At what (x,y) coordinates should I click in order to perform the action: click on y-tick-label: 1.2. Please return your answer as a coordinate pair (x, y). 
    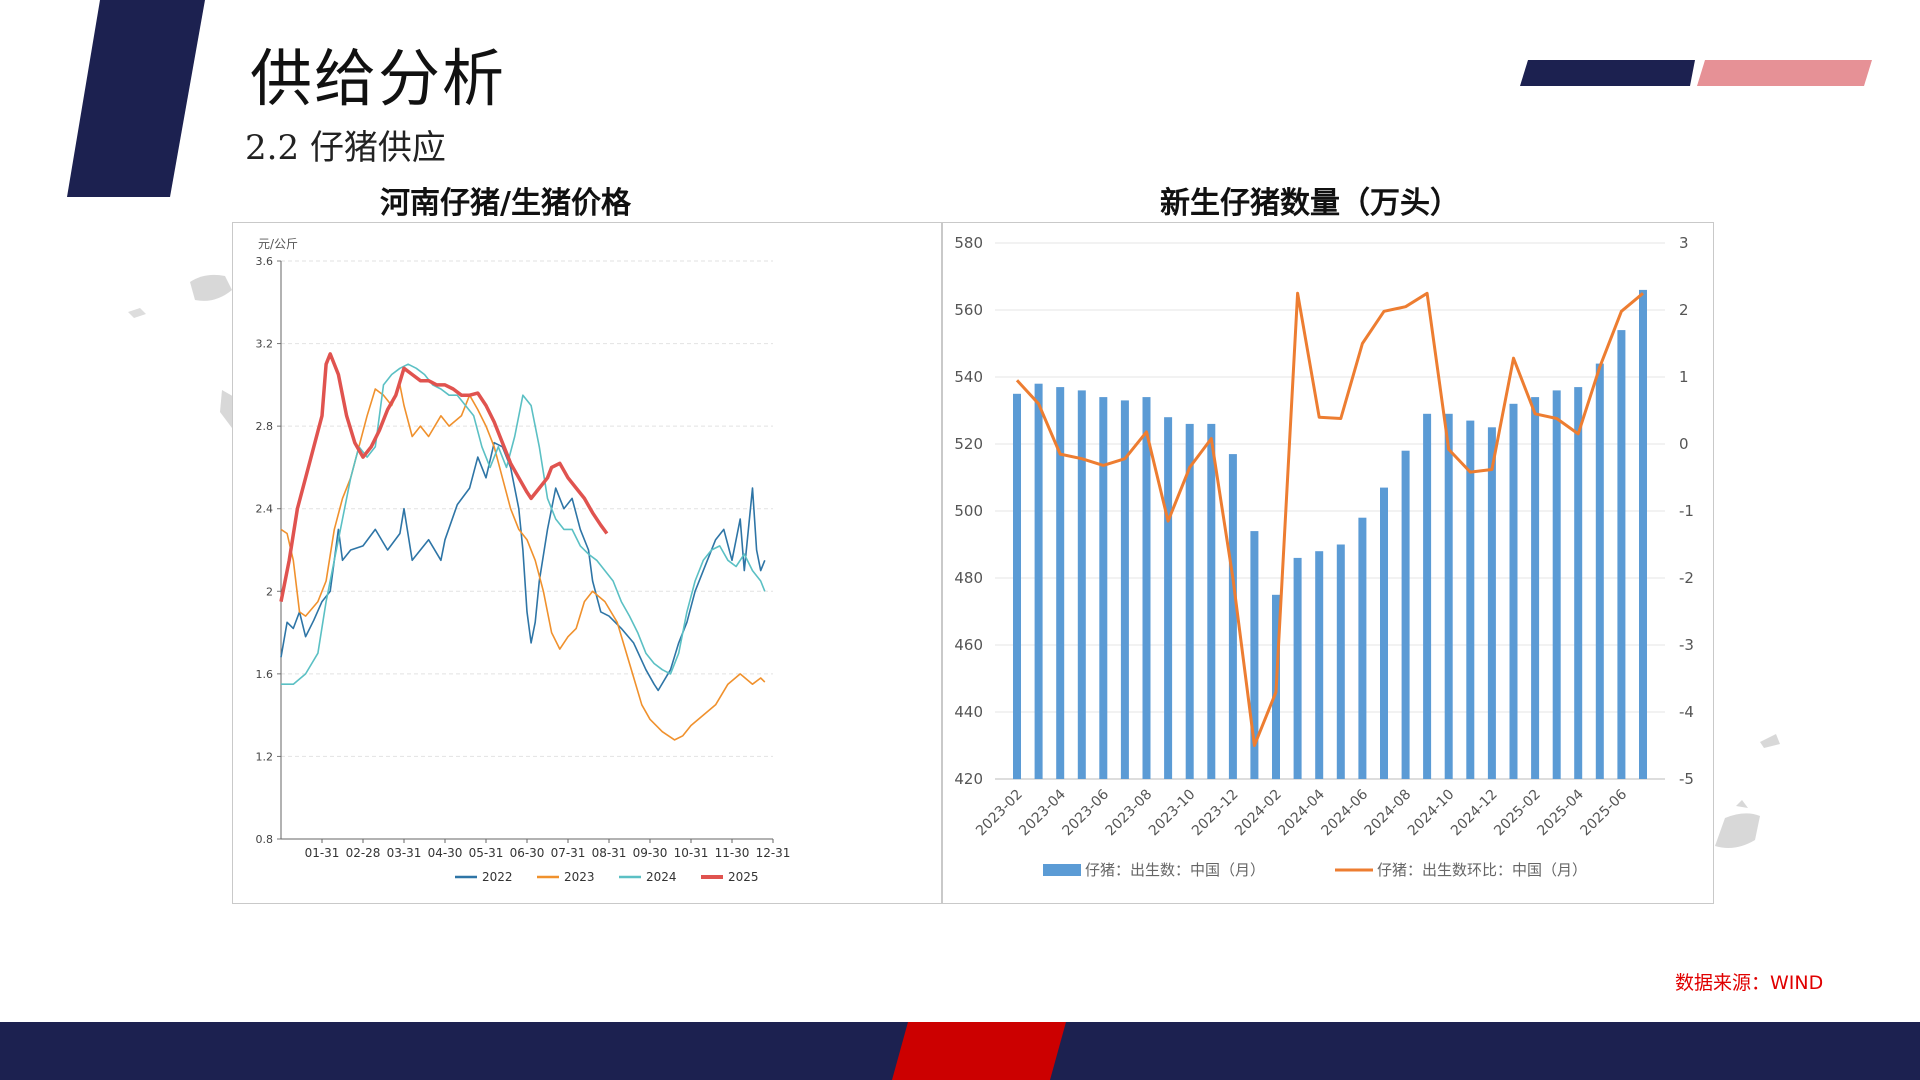
    Looking at the image, I should click on (265, 756).